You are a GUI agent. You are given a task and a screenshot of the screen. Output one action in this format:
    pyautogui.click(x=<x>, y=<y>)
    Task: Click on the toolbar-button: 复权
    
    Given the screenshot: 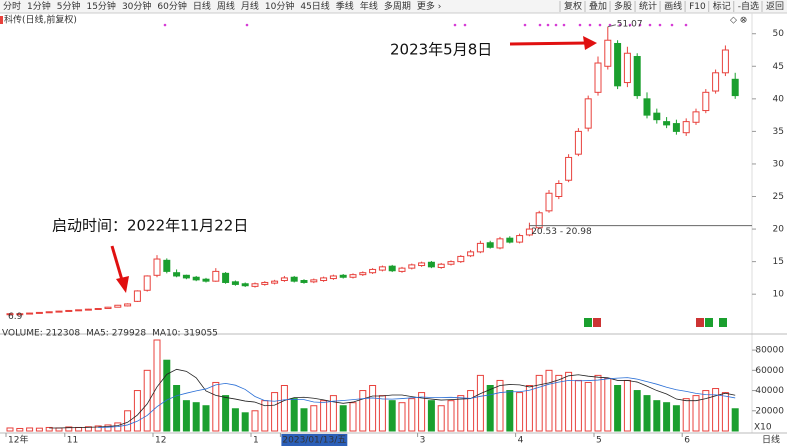 What is the action you would take?
    pyautogui.click(x=573, y=6)
    